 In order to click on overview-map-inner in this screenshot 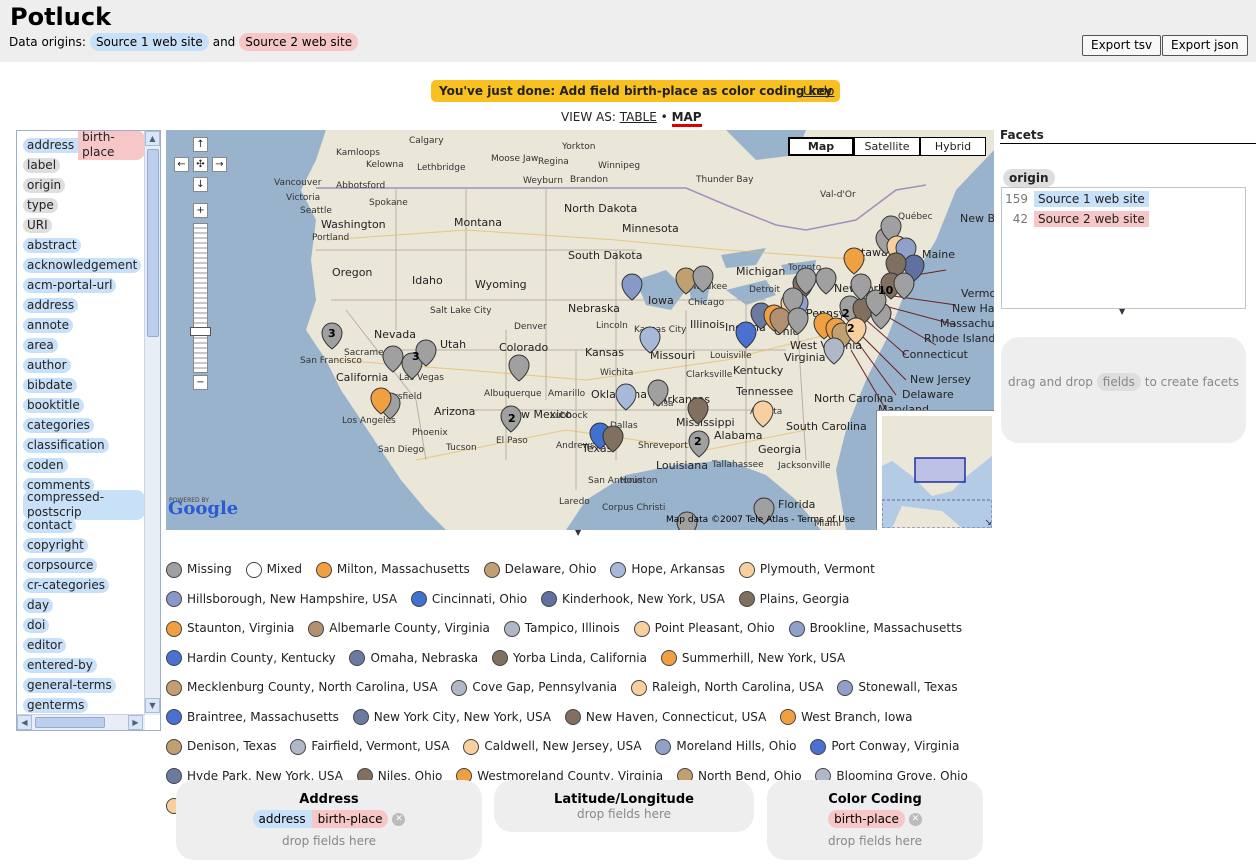, I will do `click(937, 472)`.